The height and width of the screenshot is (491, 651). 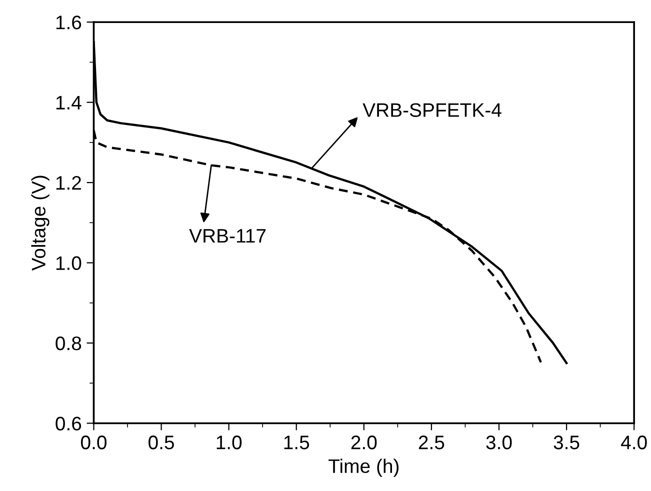 What do you see at coordinates (69, 103) in the screenshot?
I see `y-tick-label: 1.4` at bounding box center [69, 103].